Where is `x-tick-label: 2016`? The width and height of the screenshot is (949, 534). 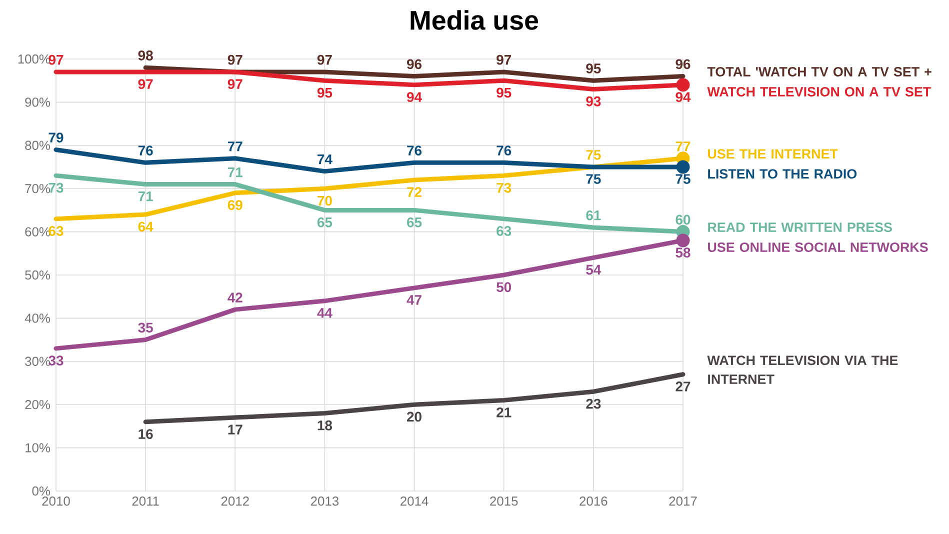 x-tick-label: 2016 is located at coordinates (594, 501).